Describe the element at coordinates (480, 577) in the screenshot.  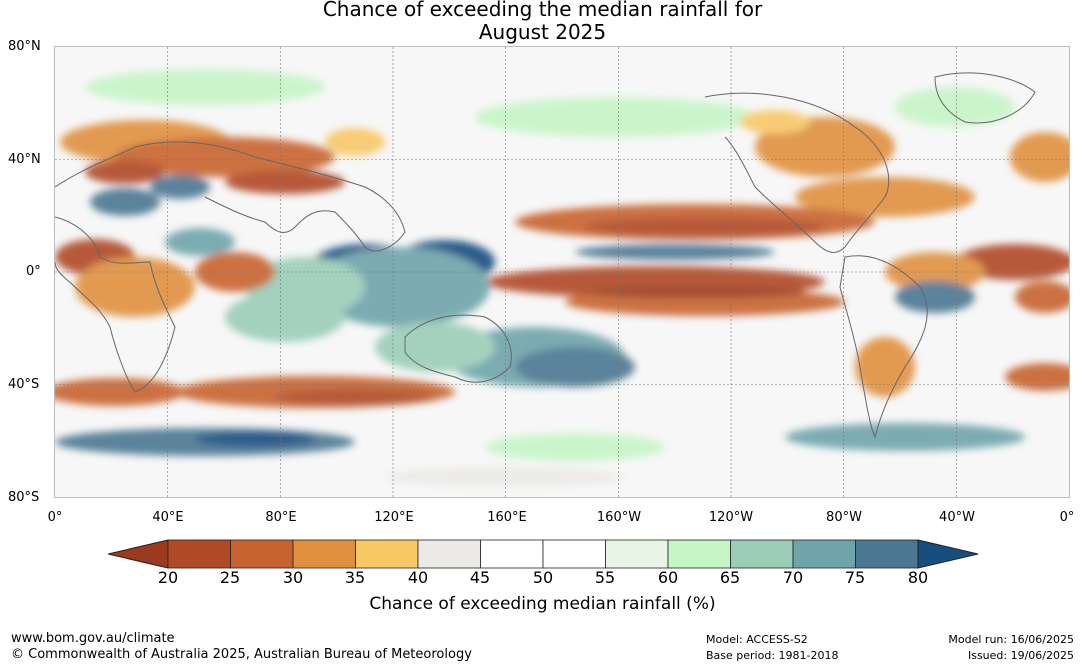
I see `colorbar-tick-45: 45` at that location.